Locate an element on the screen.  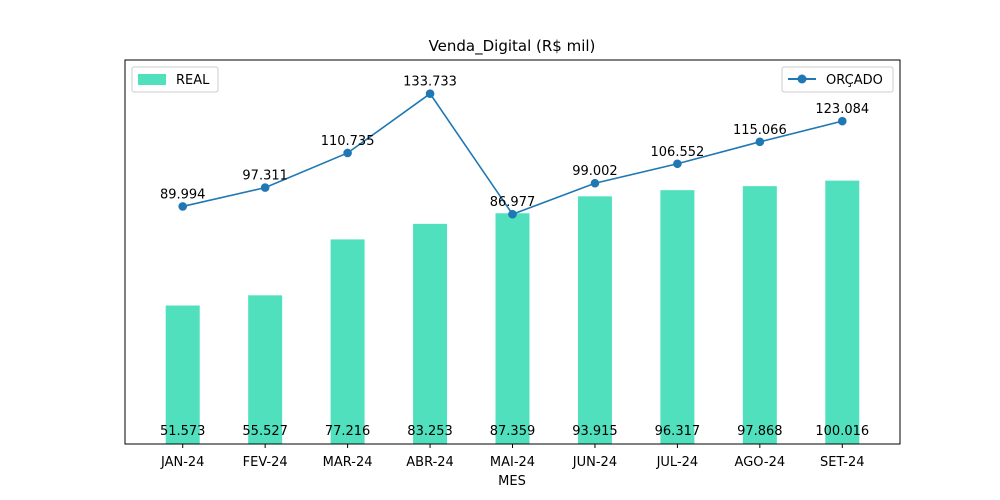
legend-real-label: REAL is located at coordinates (193, 80).